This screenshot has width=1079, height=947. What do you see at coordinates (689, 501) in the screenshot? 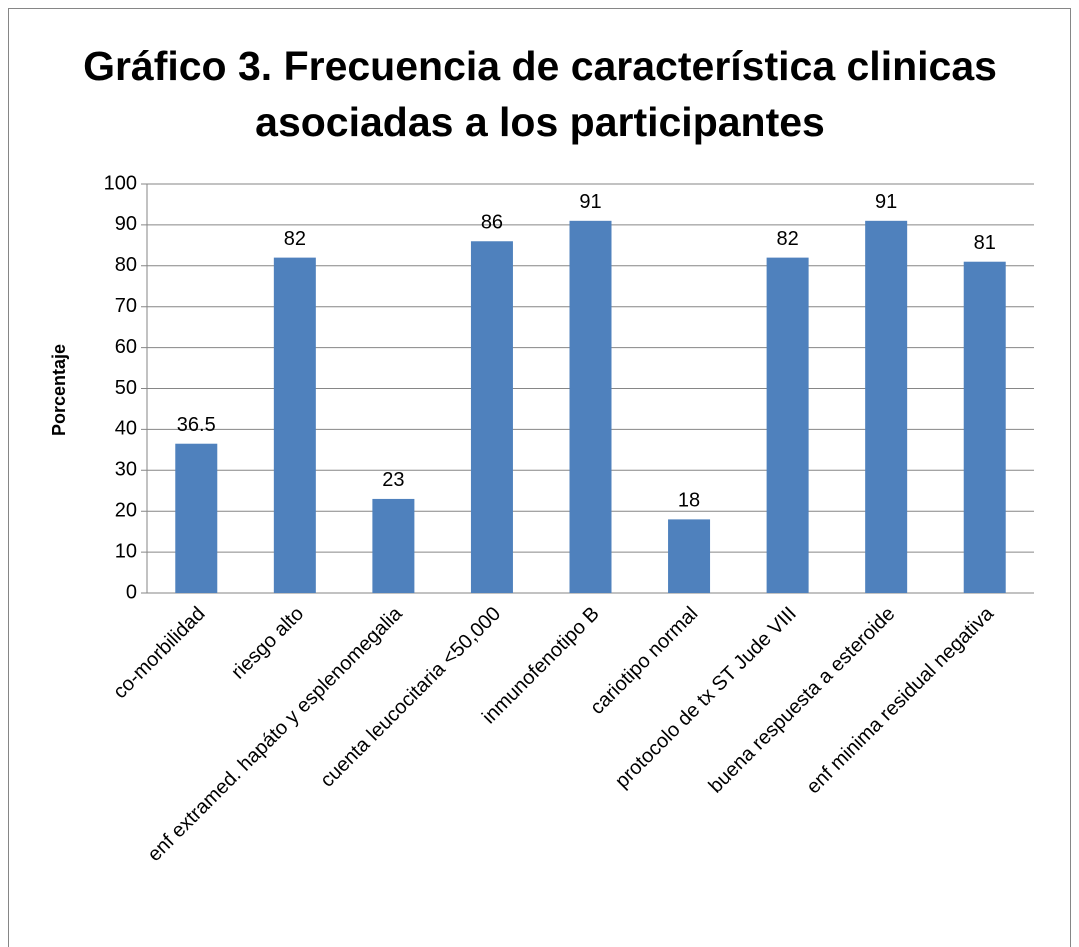
I see `data-label: 18` at bounding box center [689, 501].